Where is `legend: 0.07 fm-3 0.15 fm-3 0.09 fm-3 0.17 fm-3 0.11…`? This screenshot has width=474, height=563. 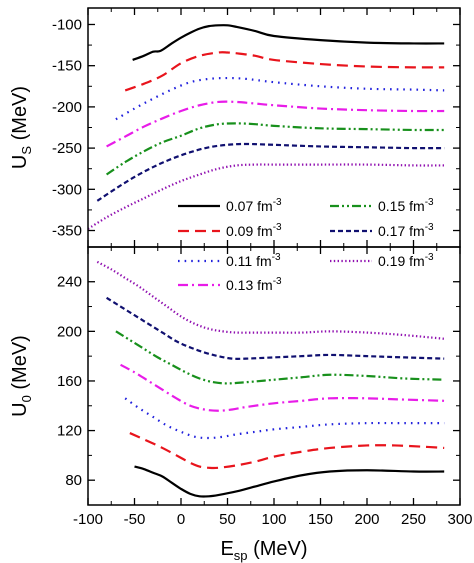
legend: 0.07 fm-3 0.15 fm-3 0.09 fm-3 0.17 fm-3 0.11… is located at coordinates (306, 245).